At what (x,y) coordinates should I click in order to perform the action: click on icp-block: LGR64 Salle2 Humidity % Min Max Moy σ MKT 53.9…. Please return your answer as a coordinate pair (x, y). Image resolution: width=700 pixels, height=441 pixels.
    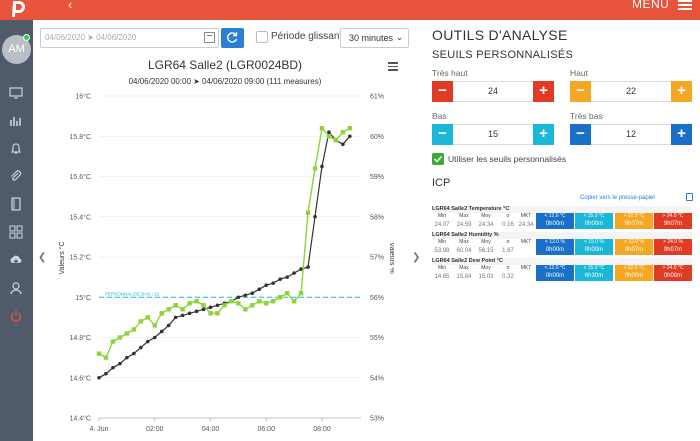
    Looking at the image, I should click on (562, 245).